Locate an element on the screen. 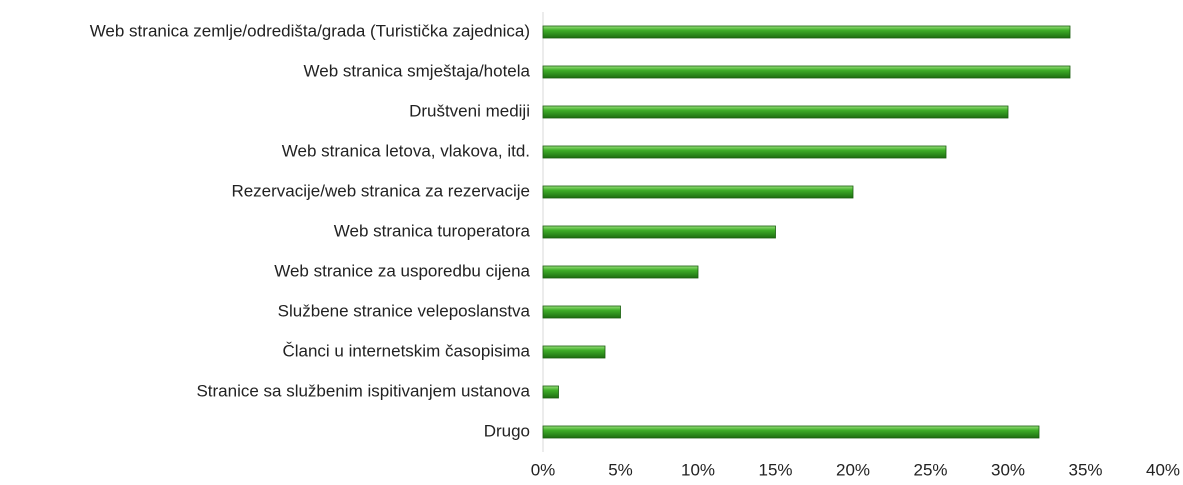 This screenshot has width=1183, height=485. y-tick-label: Rezervacije/web stranica za rezervacije is located at coordinates (380, 190).